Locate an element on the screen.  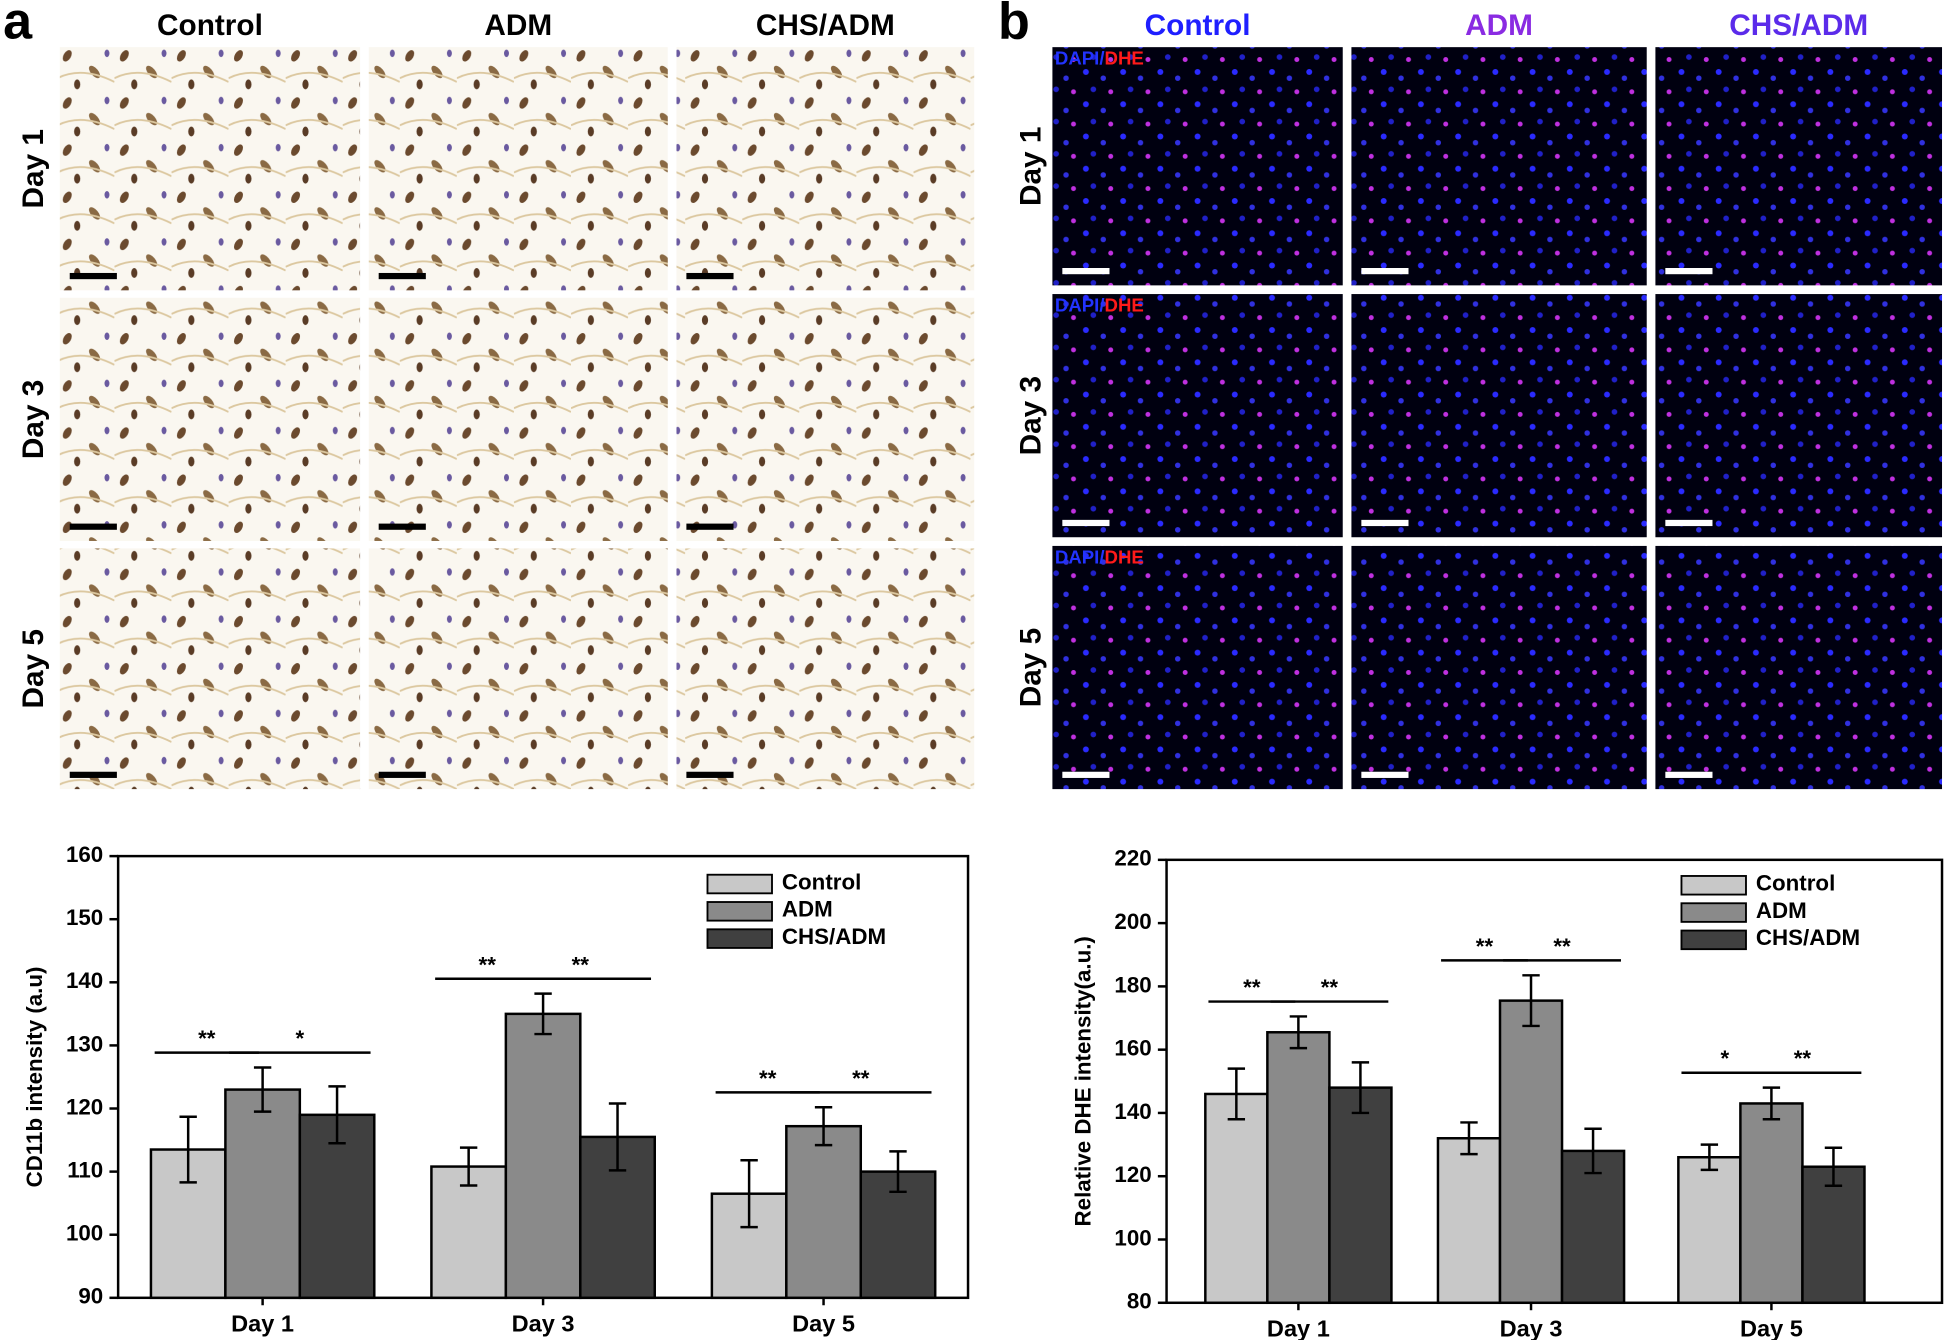
y-tick-label: 120 is located at coordinates (1132, 1174).